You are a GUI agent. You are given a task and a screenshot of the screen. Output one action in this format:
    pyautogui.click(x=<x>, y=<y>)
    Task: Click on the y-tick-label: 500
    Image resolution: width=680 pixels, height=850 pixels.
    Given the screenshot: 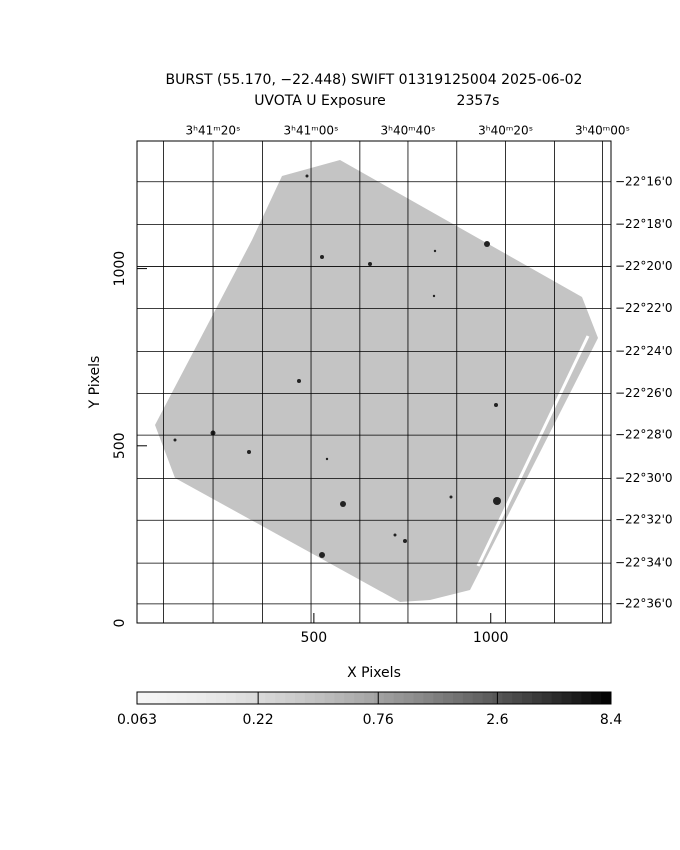 What is the action you would take?
    pyautogui.click(x=120, y=445)
    